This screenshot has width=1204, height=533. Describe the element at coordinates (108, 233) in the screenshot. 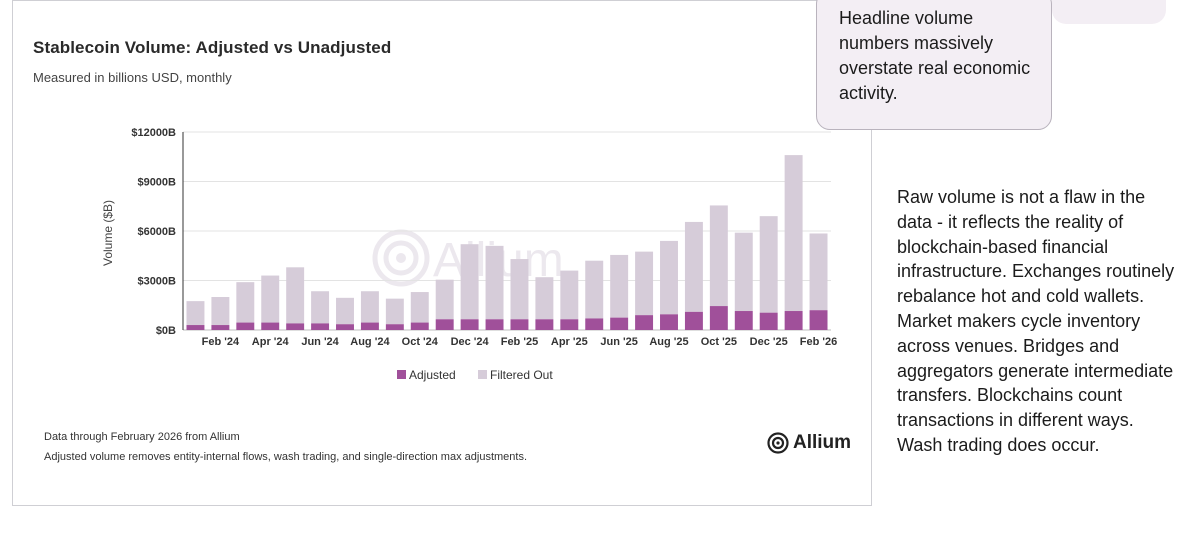

I see `y-axis-label: Volume ($B)` at that location.